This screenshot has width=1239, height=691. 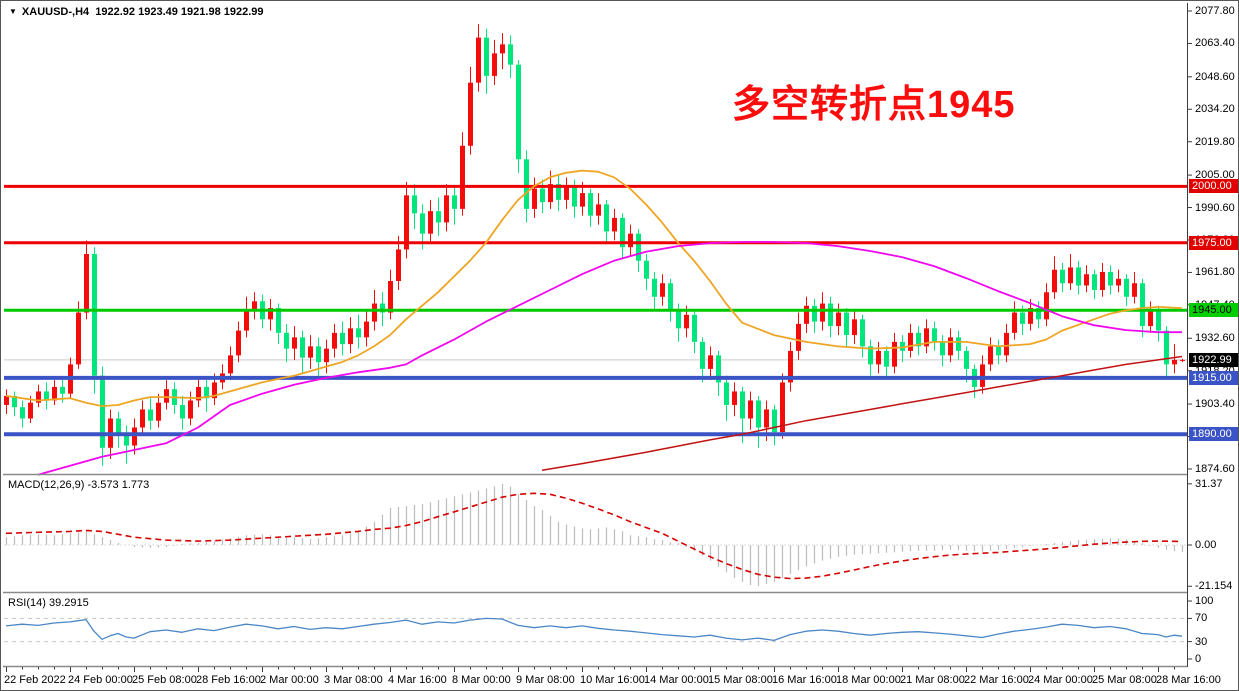 I want to click on time-axis-label: 14 Mar 00:00, so click(x=676, y=680).